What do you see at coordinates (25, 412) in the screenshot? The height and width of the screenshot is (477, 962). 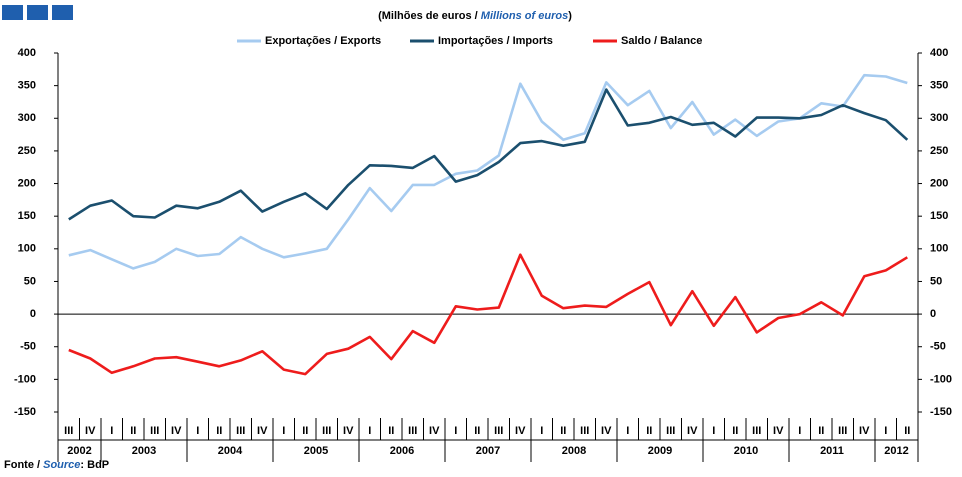 I see `y-tick-label: -150` at bounding box center [25, 412].